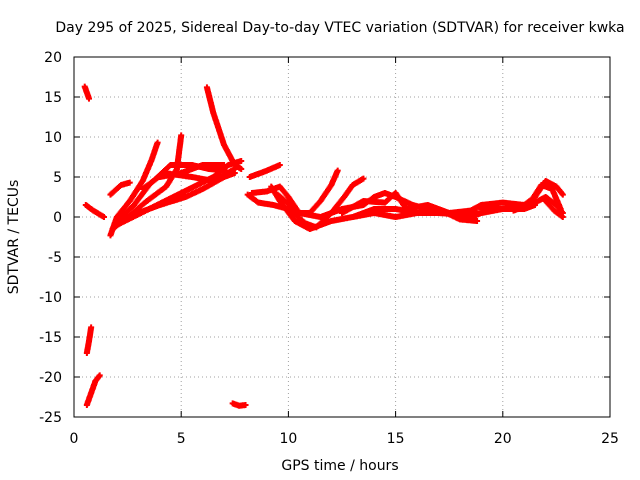 This screenshot has height=480, width=640. What do you see at coordinates (55, 258) in the screenshot?
I see `y-tick-label: -5` at bounding box center [55, 258].